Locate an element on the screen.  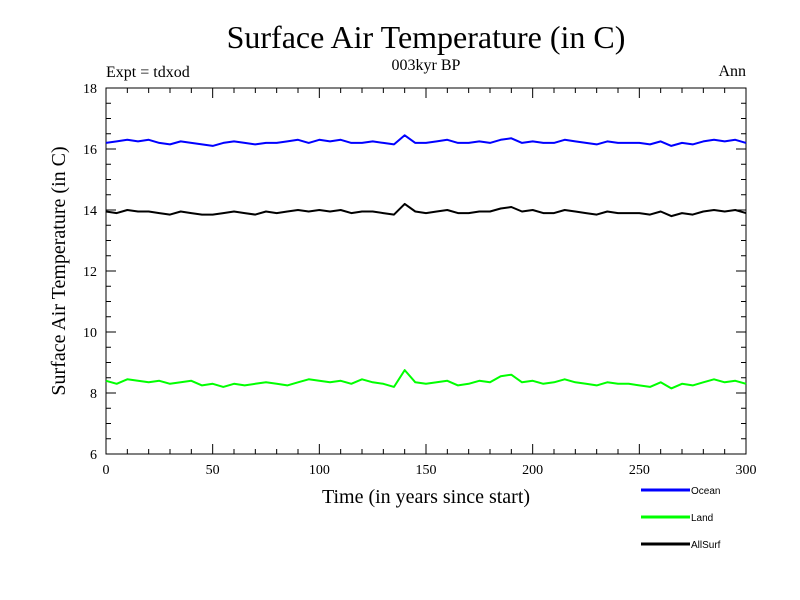
x-tick-label: 300 is located at coordinates (746, 470).